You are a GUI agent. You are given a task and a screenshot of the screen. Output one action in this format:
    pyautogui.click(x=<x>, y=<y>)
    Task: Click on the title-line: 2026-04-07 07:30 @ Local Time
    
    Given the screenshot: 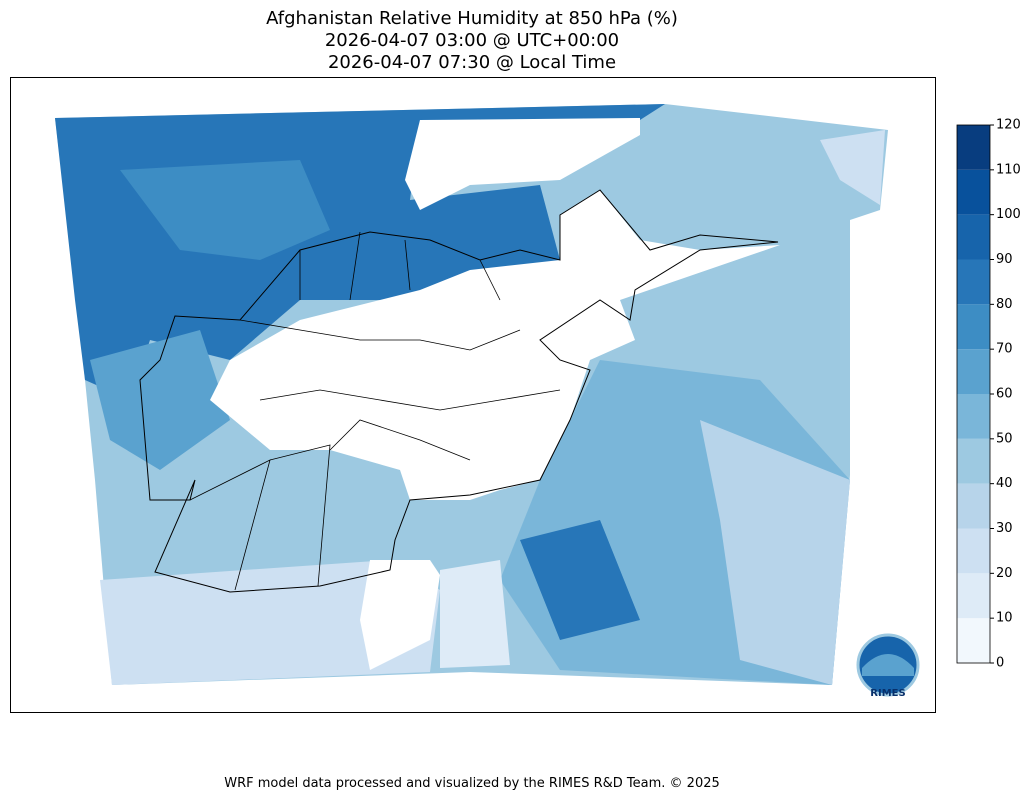 What is the action you would take?
    pyautogui.click(x=472, y=62)
    